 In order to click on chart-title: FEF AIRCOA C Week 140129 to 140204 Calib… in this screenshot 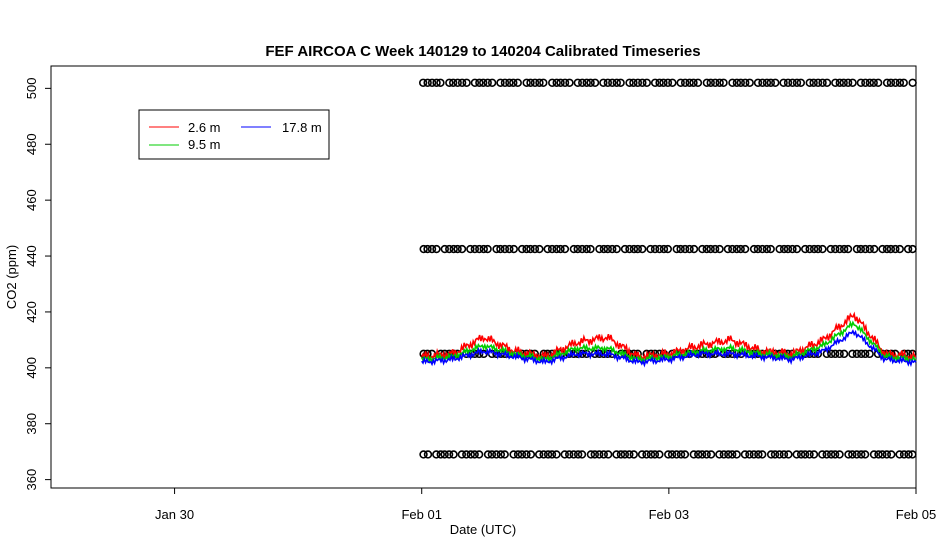, I will do `click(482, 51)`.